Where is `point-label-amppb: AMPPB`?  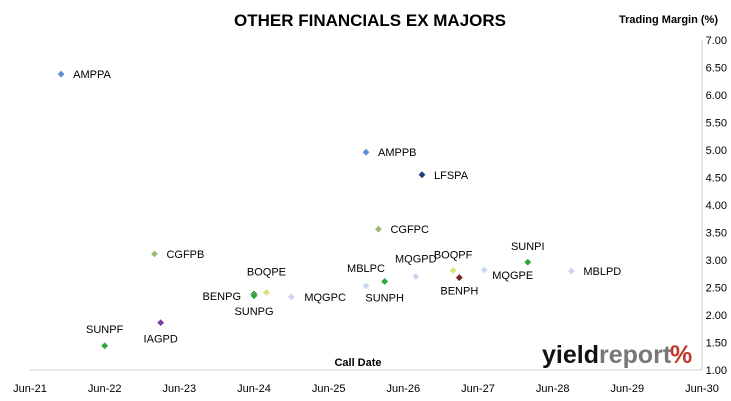
point-label-amppb: AMPPB is located at coordinates (397, 153).